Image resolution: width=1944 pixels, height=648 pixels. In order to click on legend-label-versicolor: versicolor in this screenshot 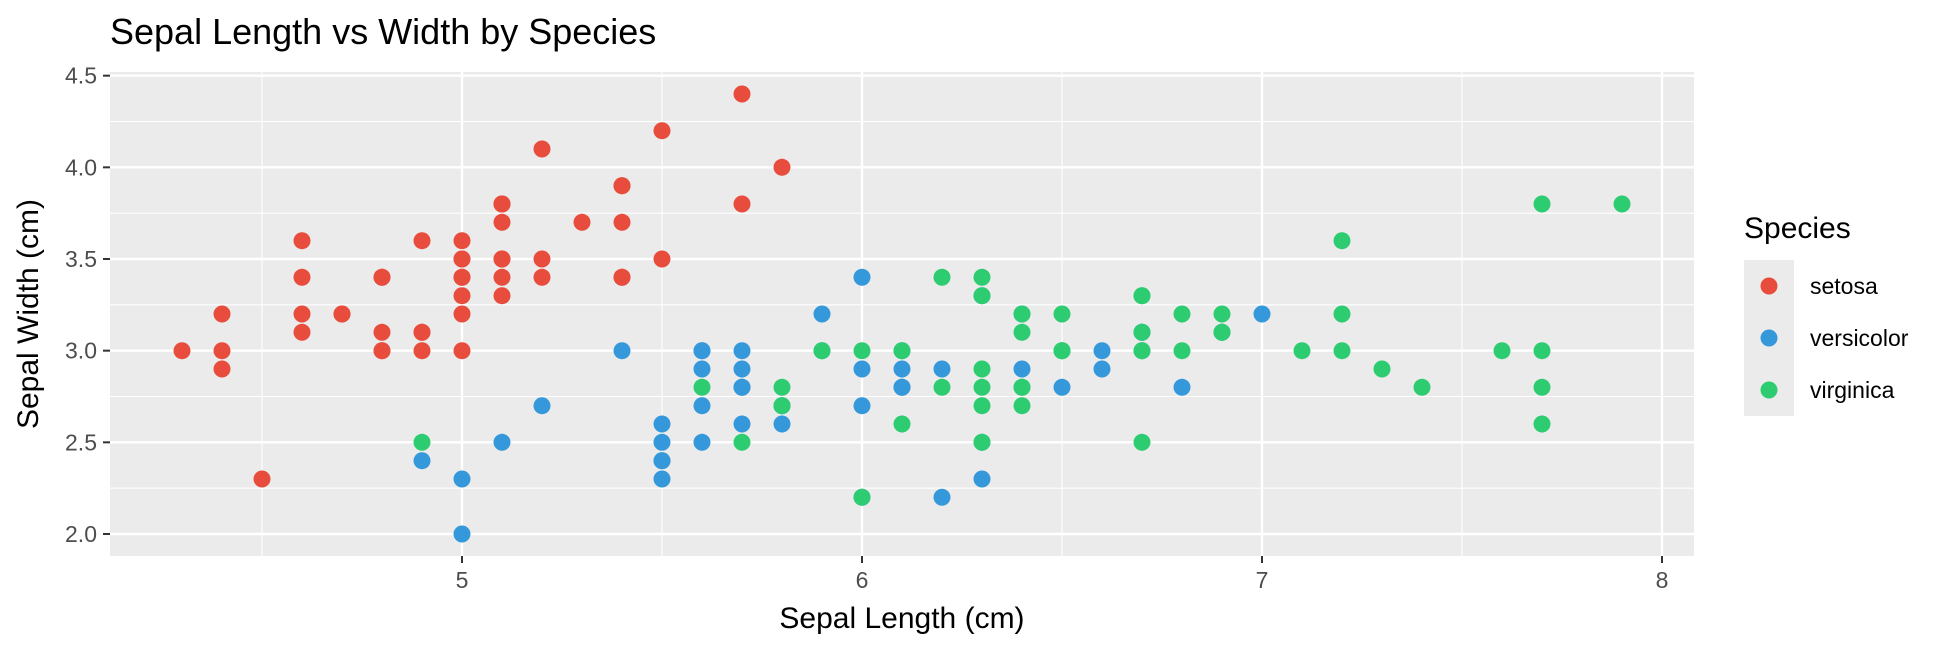, I will do `click(1859, 338)`.